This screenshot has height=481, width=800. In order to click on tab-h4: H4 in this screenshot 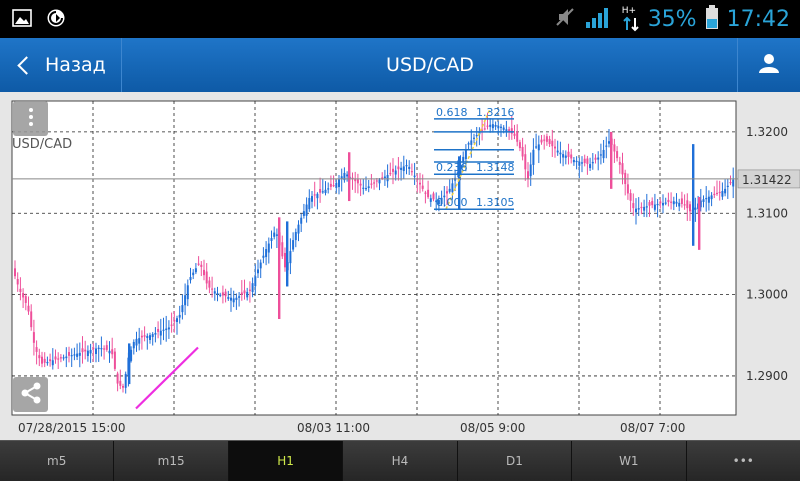, I will do `click(400, 461)`.